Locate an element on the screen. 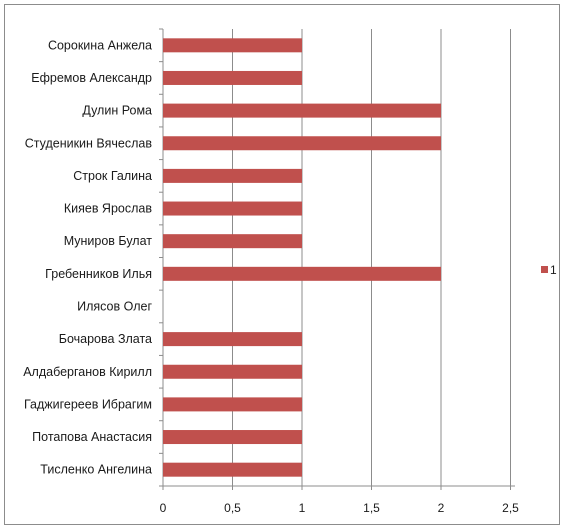 The height and width of the screenshot is (529, 563). x-tick-label: 0 is located at coordinates (163, 508).